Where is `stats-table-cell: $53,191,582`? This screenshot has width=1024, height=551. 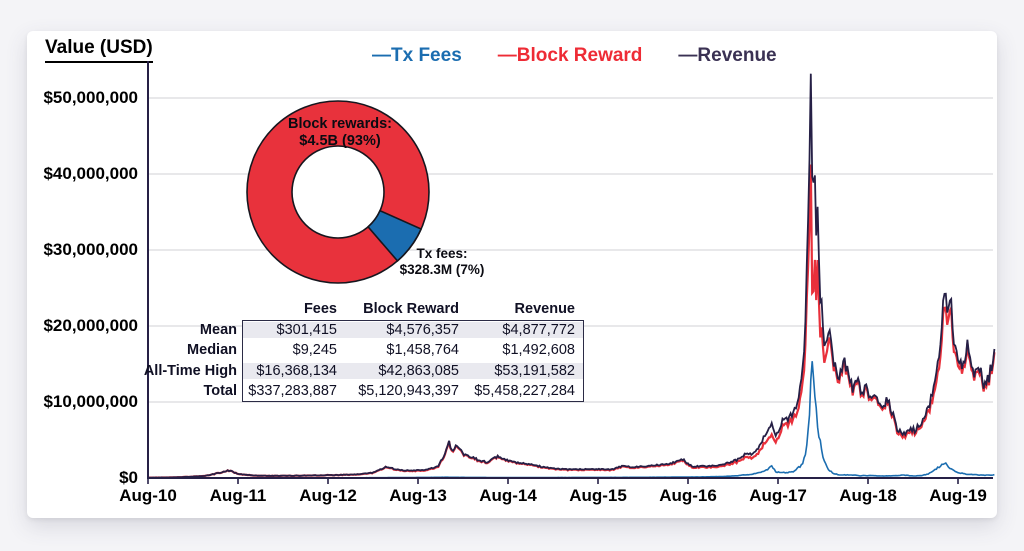 stats-table-cell: $53,191,582 is located at coordinates (526, 370).